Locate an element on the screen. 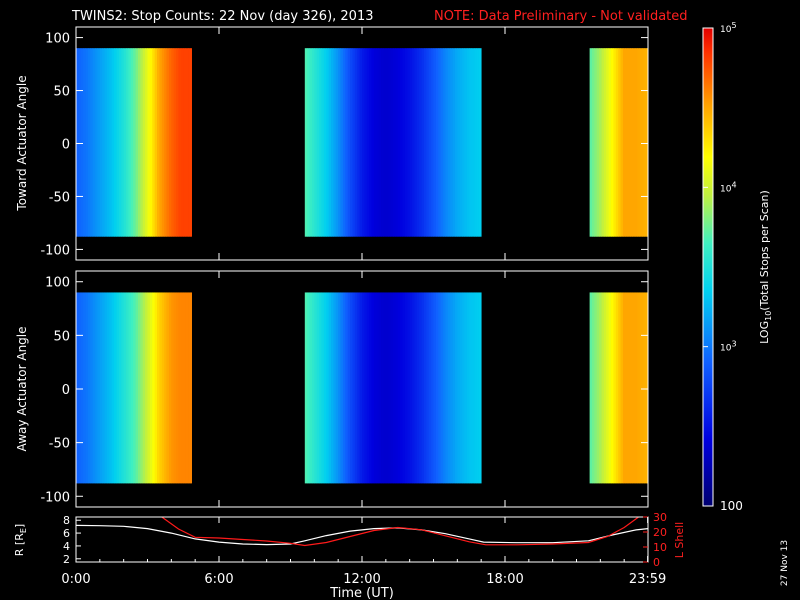 Image resolution: width=800 pixels, height=600 pixels. colorbar-ticks: 105 104 103 100 is located at coordinates (723, 267).